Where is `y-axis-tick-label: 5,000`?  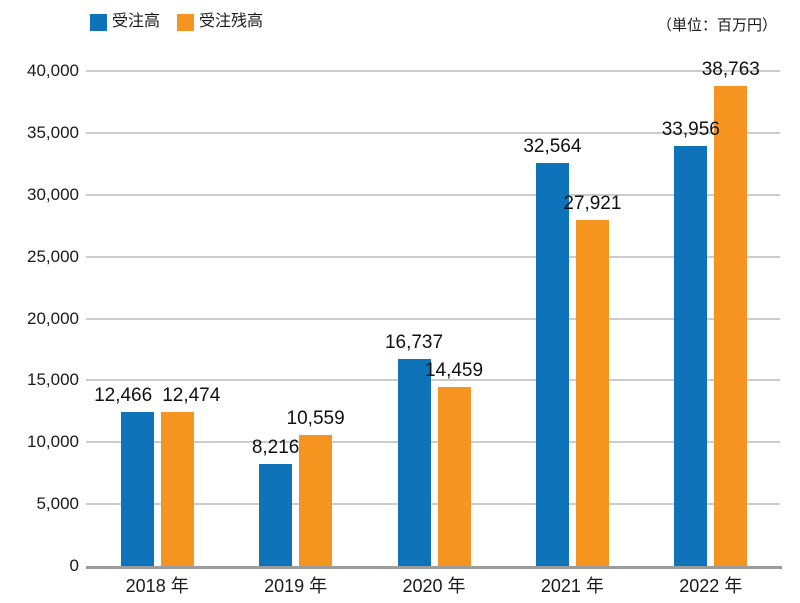 y-axis-tick-label: 5,000 is located at coordinates (57, 504).